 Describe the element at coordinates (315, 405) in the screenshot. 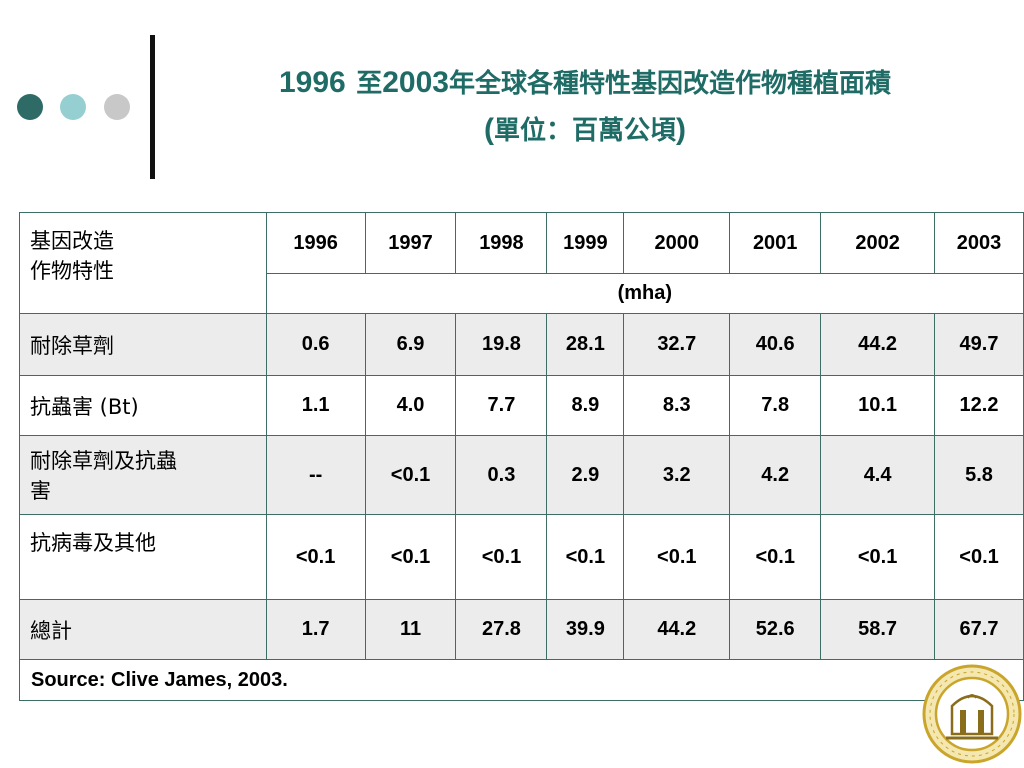

I see `table-cell: 1.1` at that location.